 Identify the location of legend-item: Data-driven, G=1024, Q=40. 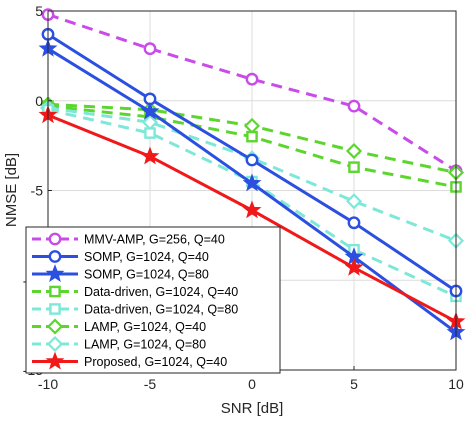
(135, 292).